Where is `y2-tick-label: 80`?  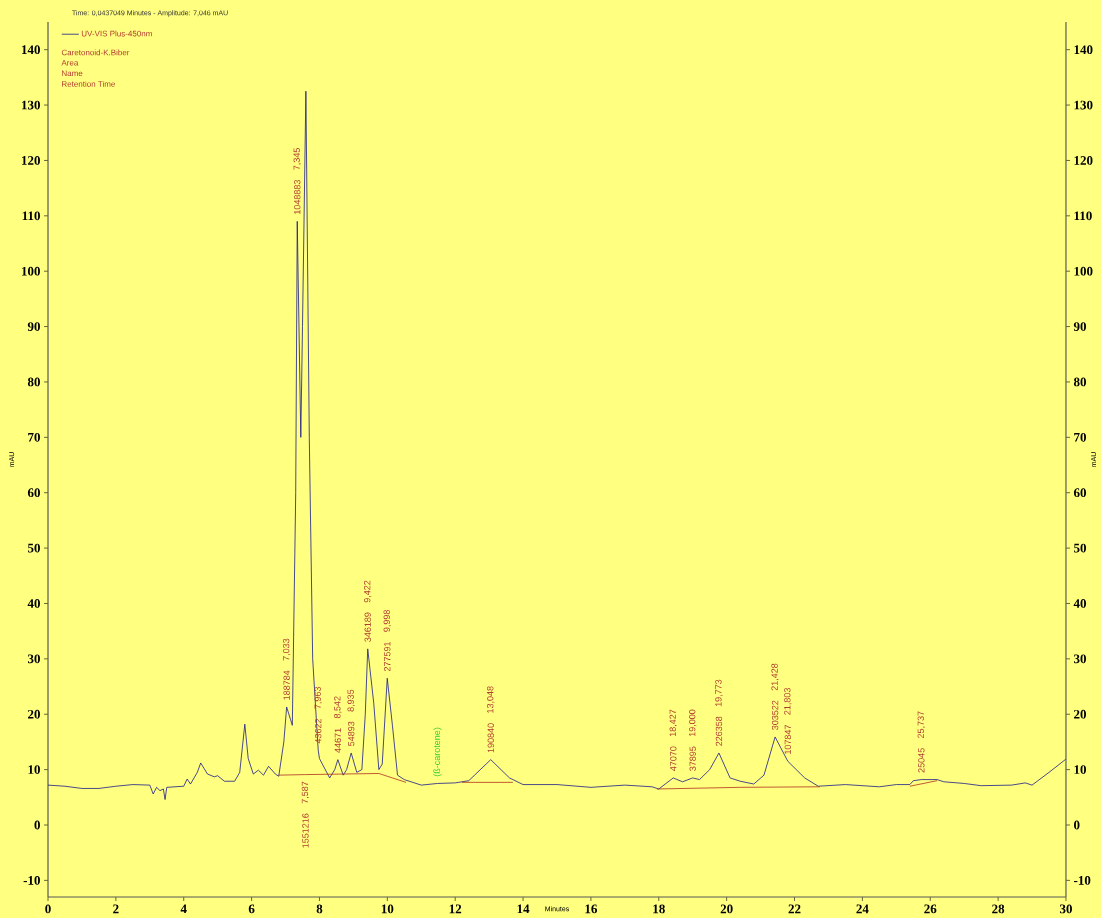 y2-tick-label: 80 is located at coordinates (1080, 382).